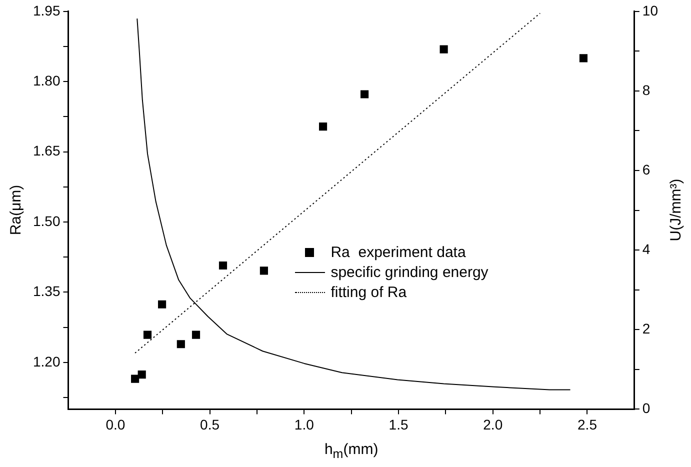 The height and width of the screenshot is (467, 691). I want to click on y2-tick-label: 4, so click(646, 248).